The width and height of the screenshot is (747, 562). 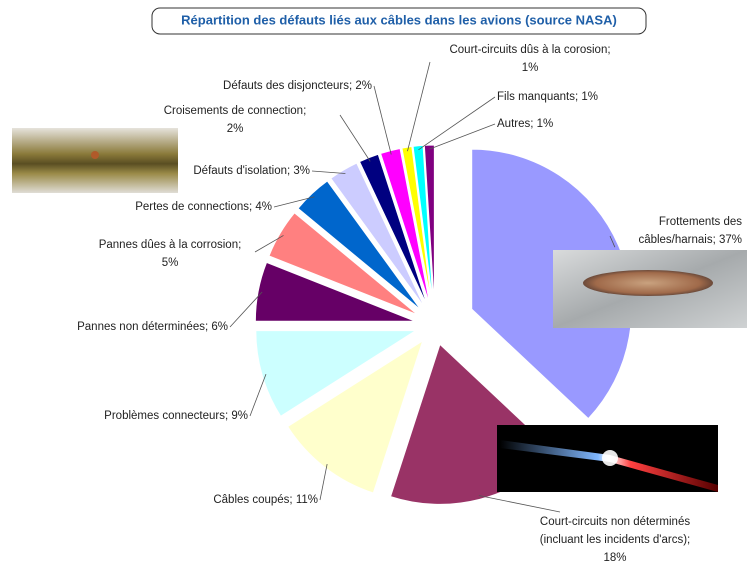 I want to click on slice-label: Pannes non déterminées; 6%, so click(x=152, y=327).